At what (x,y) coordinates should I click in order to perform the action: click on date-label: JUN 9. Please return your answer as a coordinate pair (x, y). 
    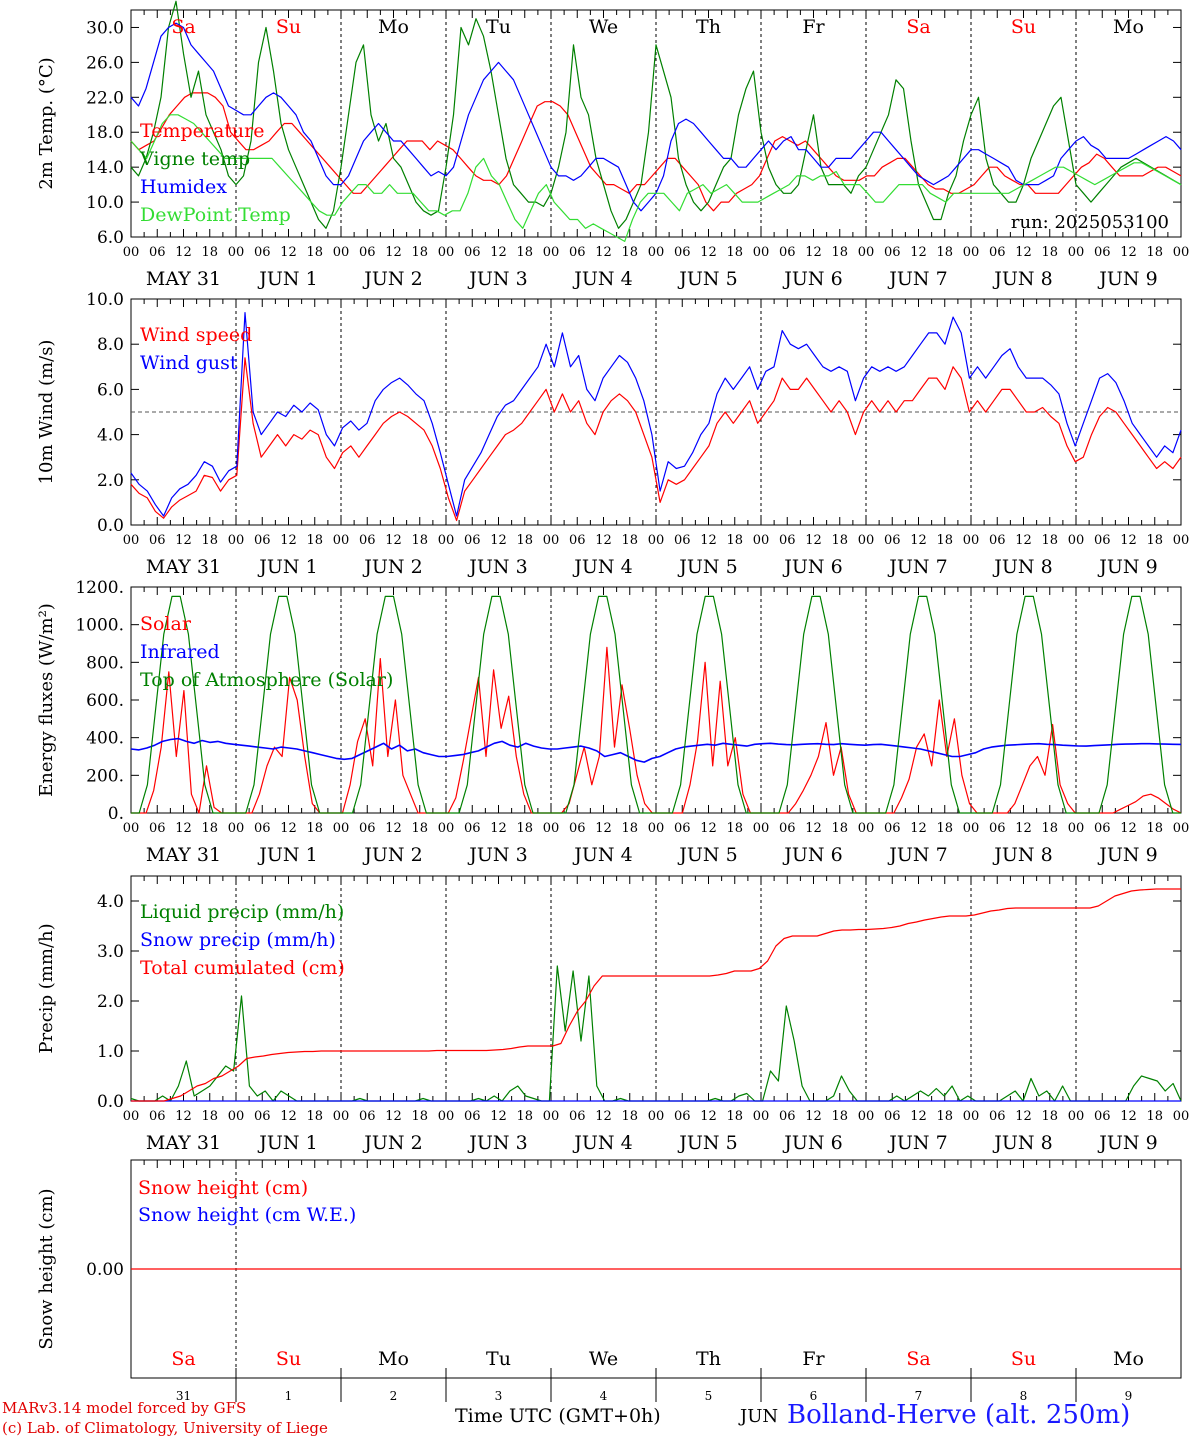
    Looking at the image, I should click on (1127, 279).